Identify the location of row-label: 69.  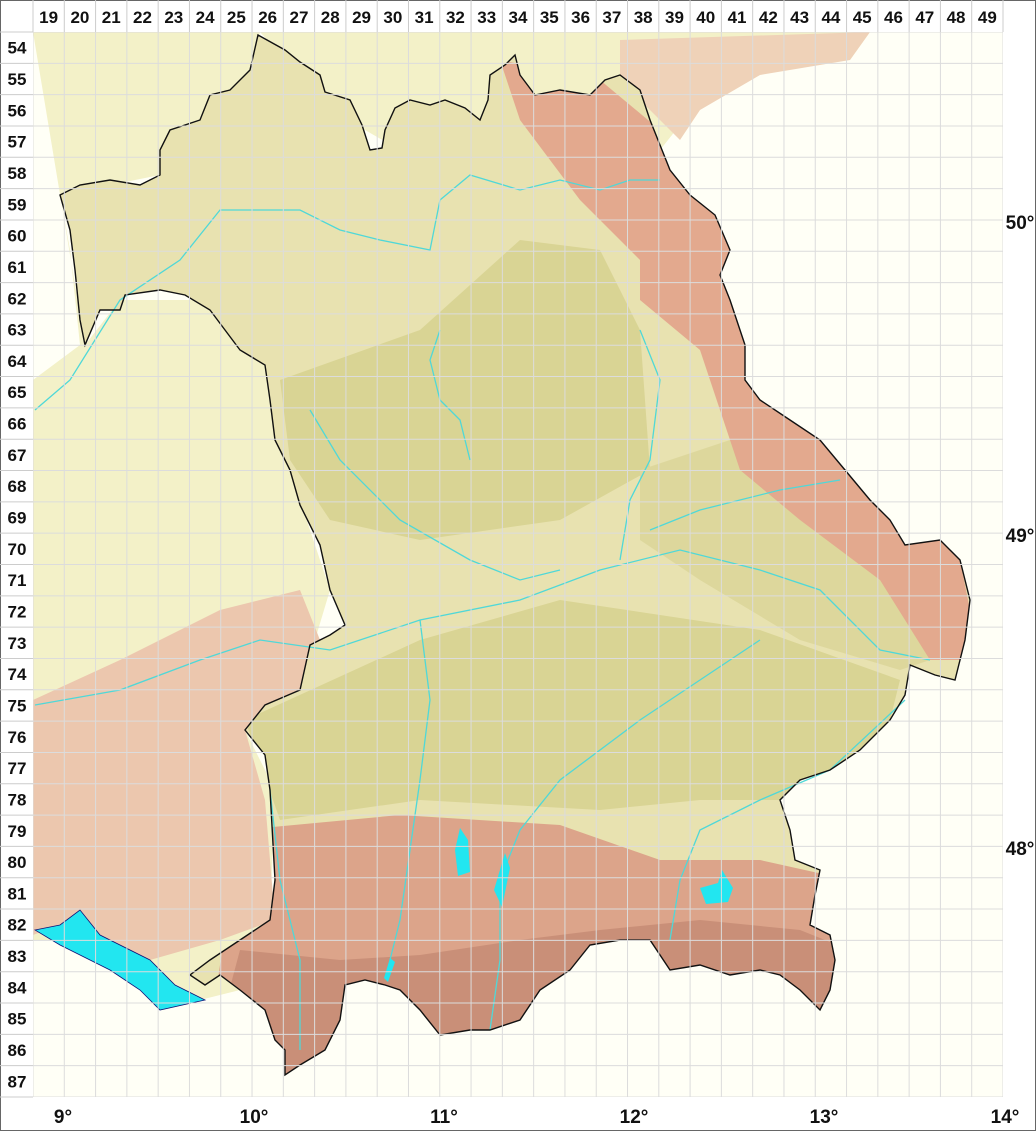
(17, 518).